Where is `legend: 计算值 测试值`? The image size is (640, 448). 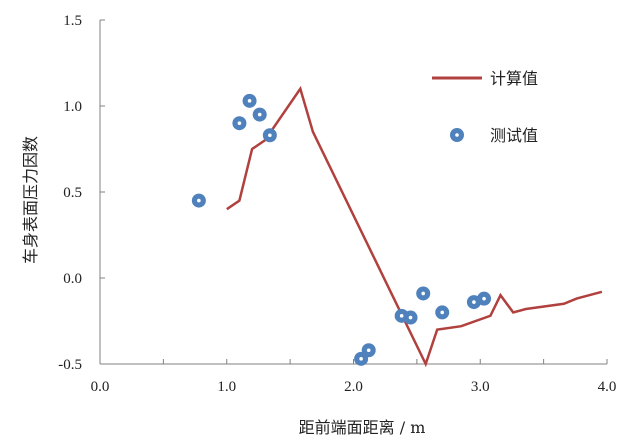 legend: 计算值 测试值 is located at coordinates (485, 107).